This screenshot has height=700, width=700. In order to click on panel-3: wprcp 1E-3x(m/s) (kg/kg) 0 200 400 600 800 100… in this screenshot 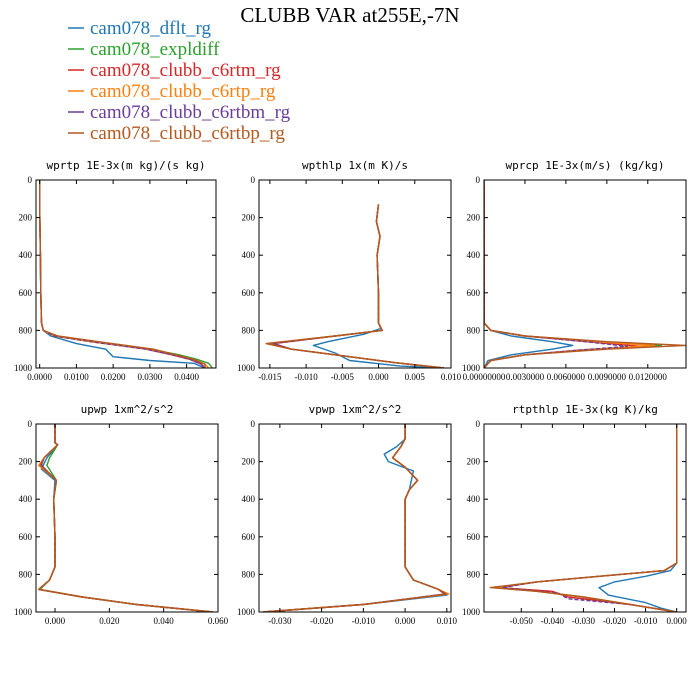, I will do `click(574, 270)`.